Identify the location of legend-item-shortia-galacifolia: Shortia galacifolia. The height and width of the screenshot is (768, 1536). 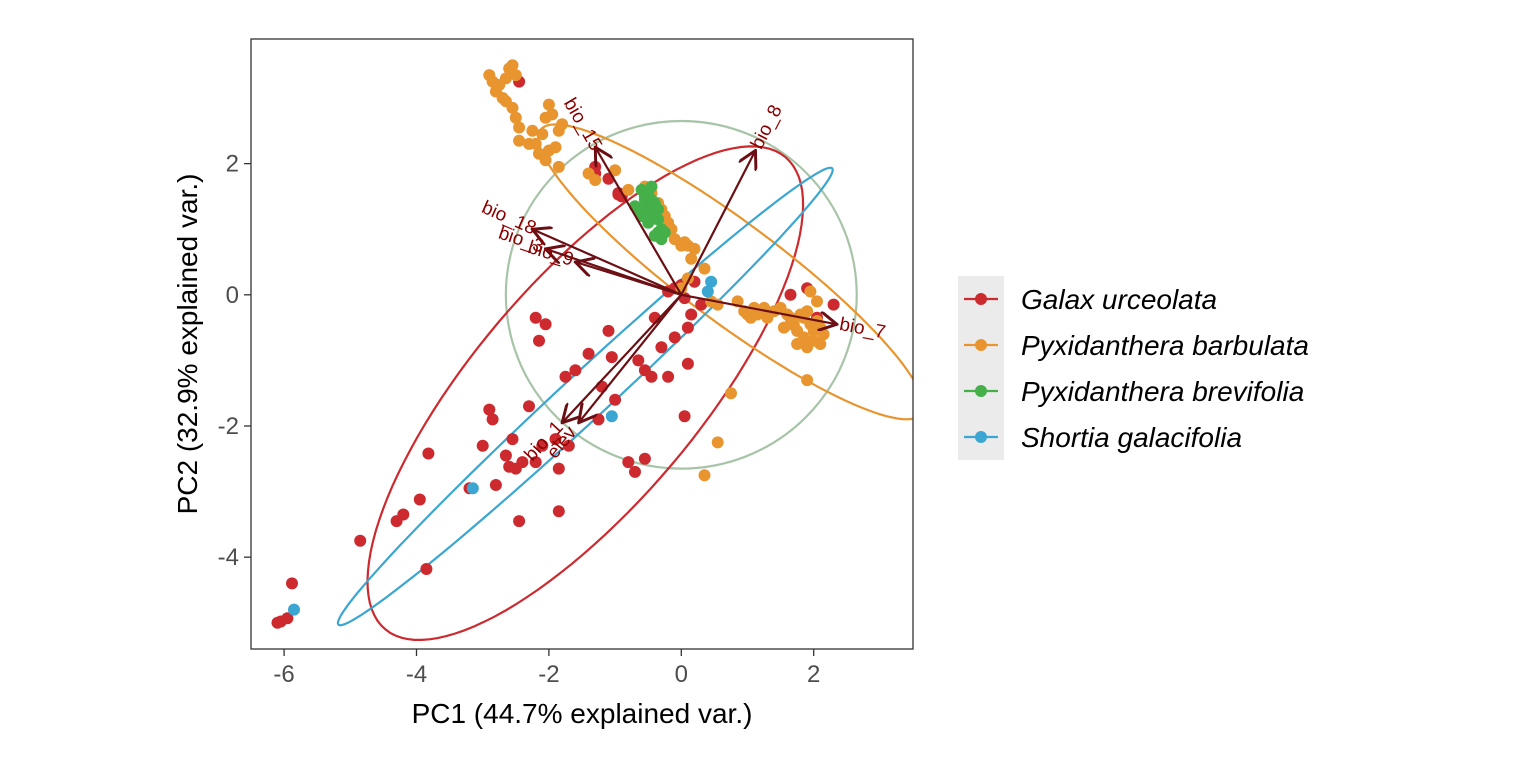
(1103, 437).